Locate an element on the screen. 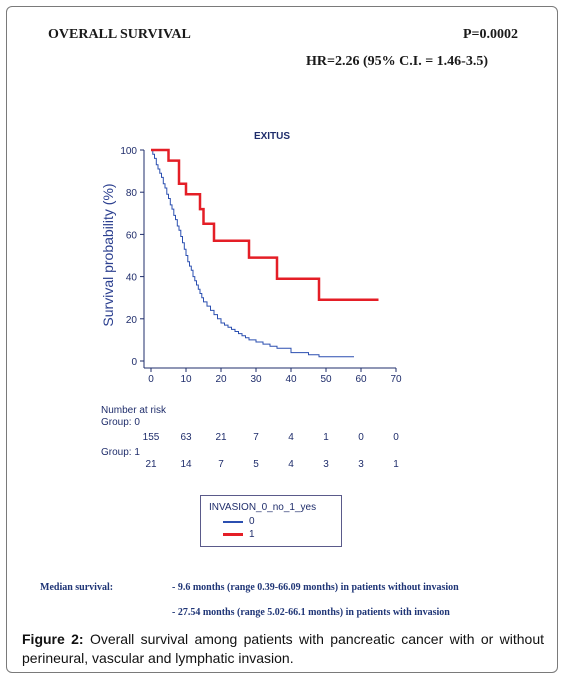 This screenshot has height=679, width=566. risk-value: 63 is located at coordinates (186, 437).